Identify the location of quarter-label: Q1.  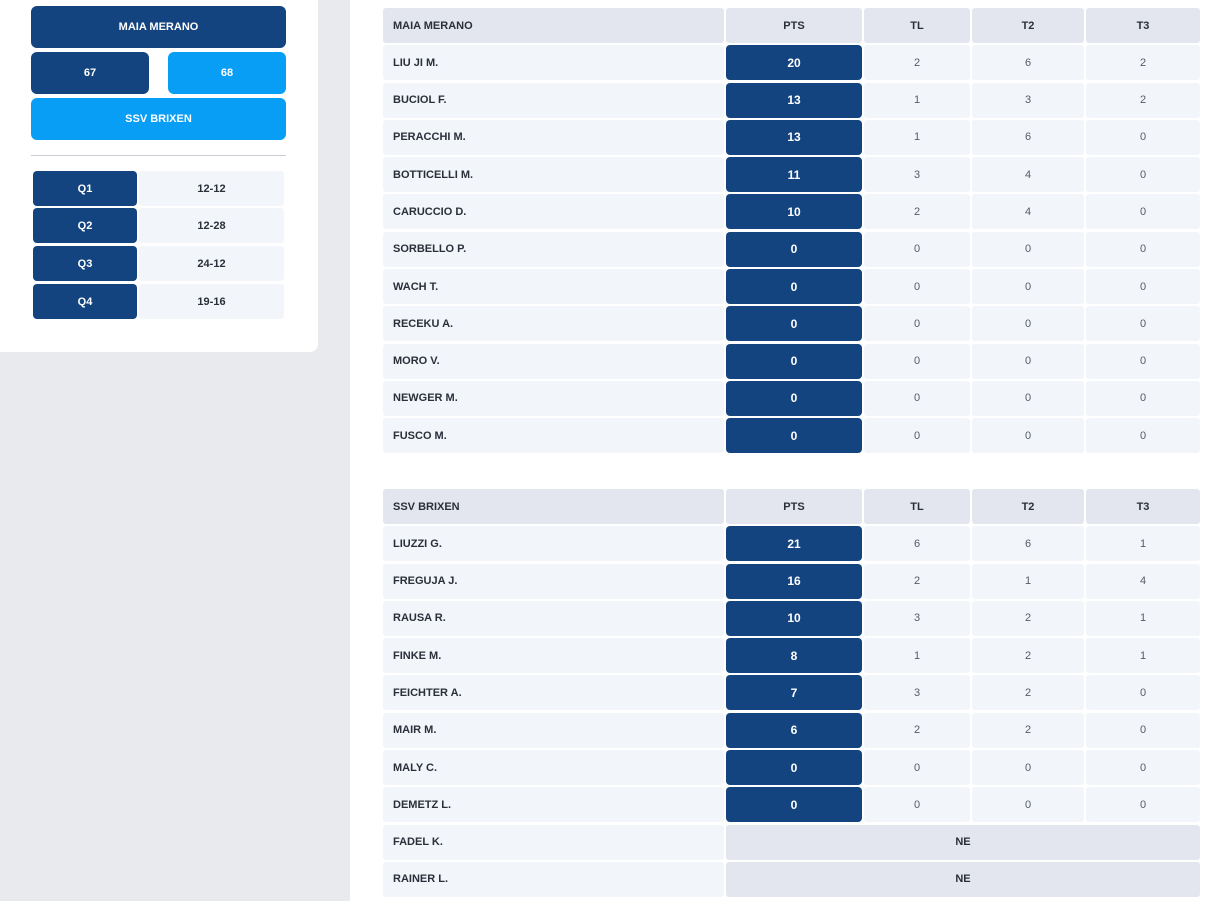
(85, 188).